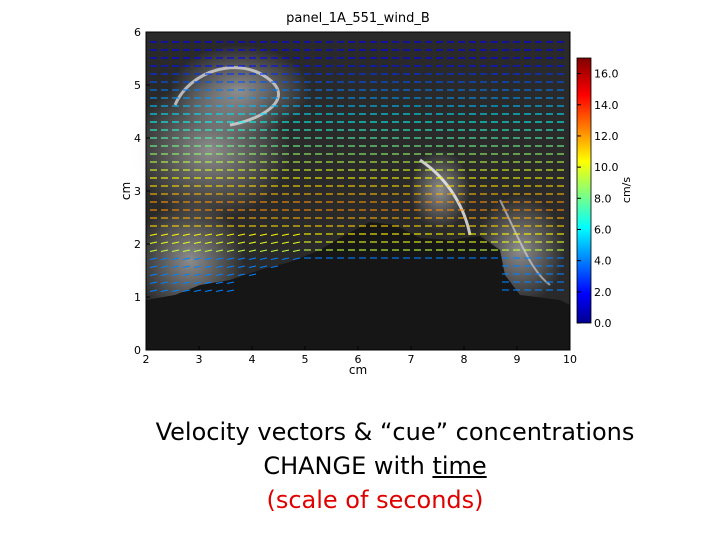 This screenshot has height=540, width=720. I want to click on x-tick-label: 6, so click(358, 359).